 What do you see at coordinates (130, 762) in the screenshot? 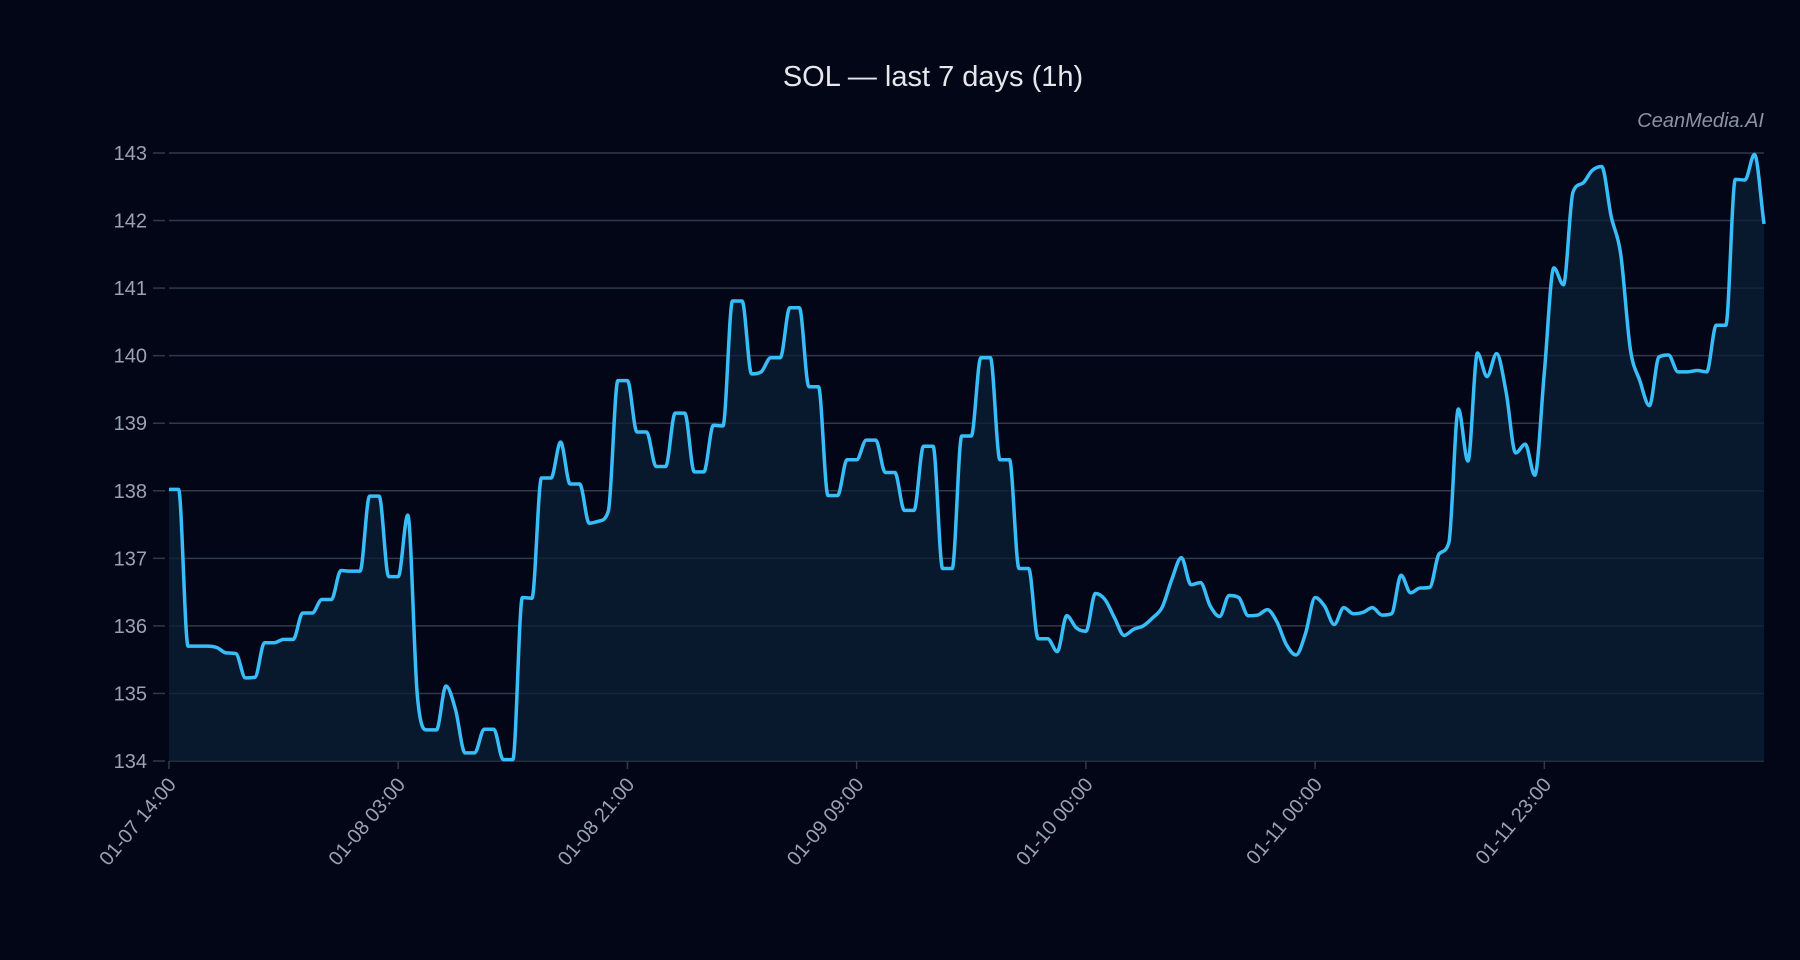
I see `y-tick-label: 134` at bounding box center [130, 762].